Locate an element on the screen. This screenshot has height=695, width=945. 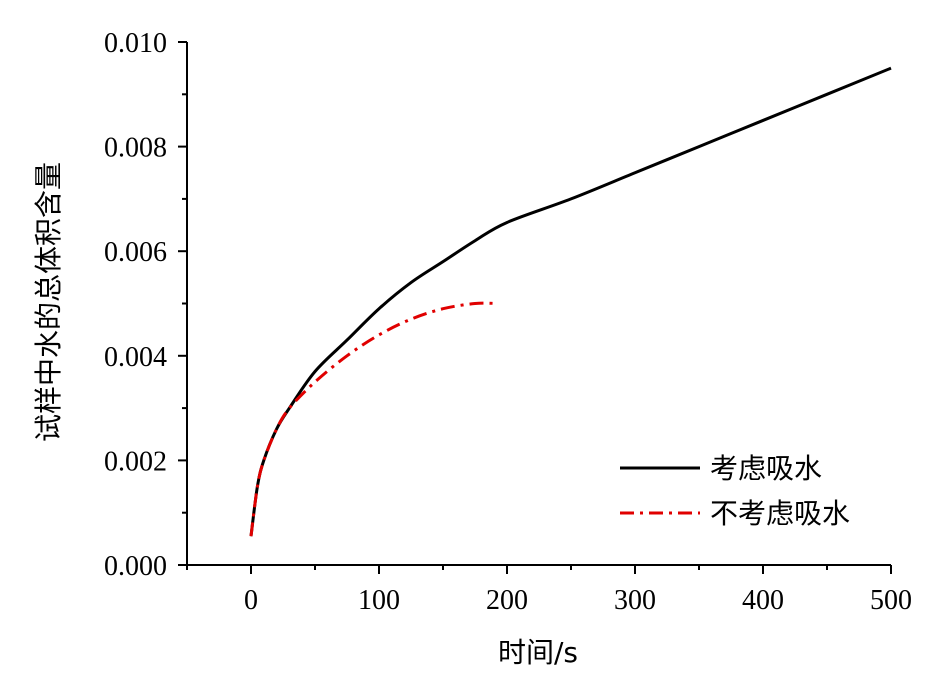
y-tick-label: 0.010 is located at coordinates (135, 43).